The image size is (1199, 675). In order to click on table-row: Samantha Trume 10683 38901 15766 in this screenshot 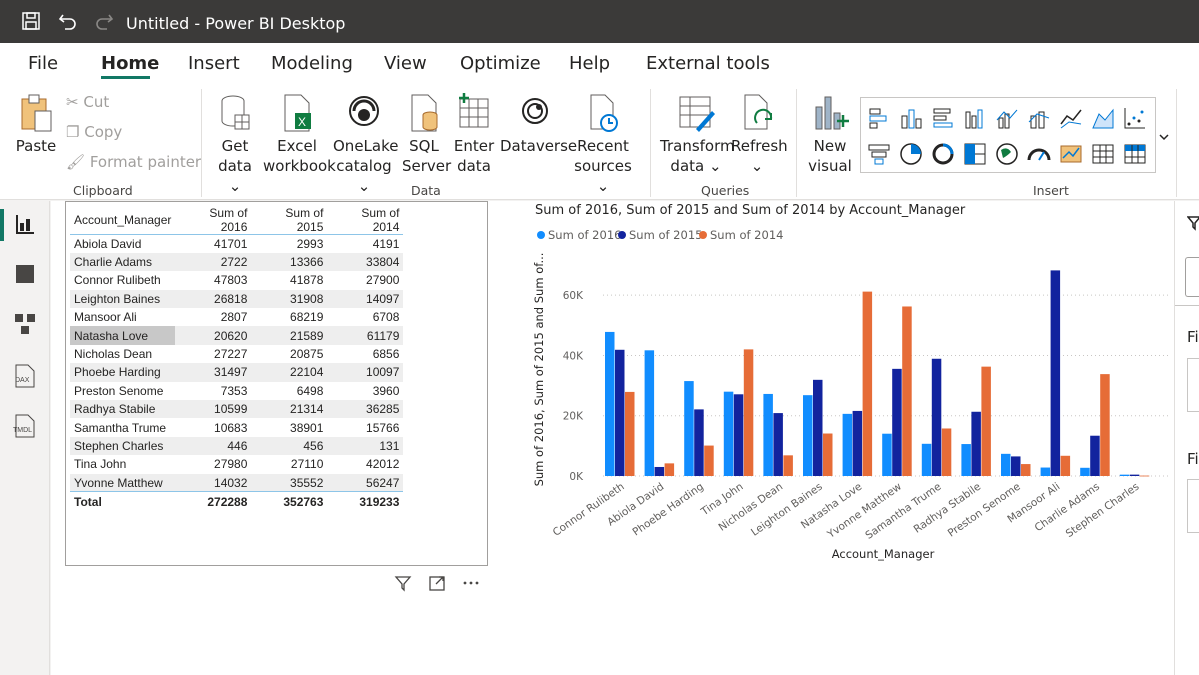, I will do `click(236, 427)`.